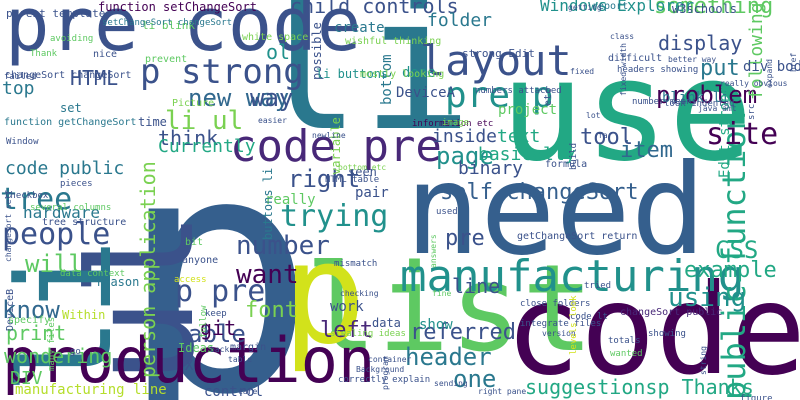 This screenshot has height=400, width=800. What do you see at coordinates (84, 315) in the screenshot?
I see `word: Within` at bounding box center [84, 315].